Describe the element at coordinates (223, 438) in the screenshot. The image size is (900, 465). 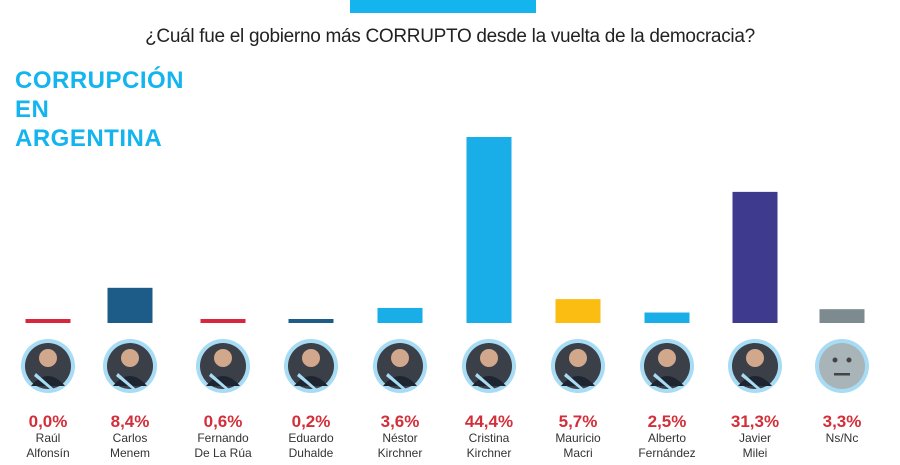
I see `category-label: Fernando` at that location.